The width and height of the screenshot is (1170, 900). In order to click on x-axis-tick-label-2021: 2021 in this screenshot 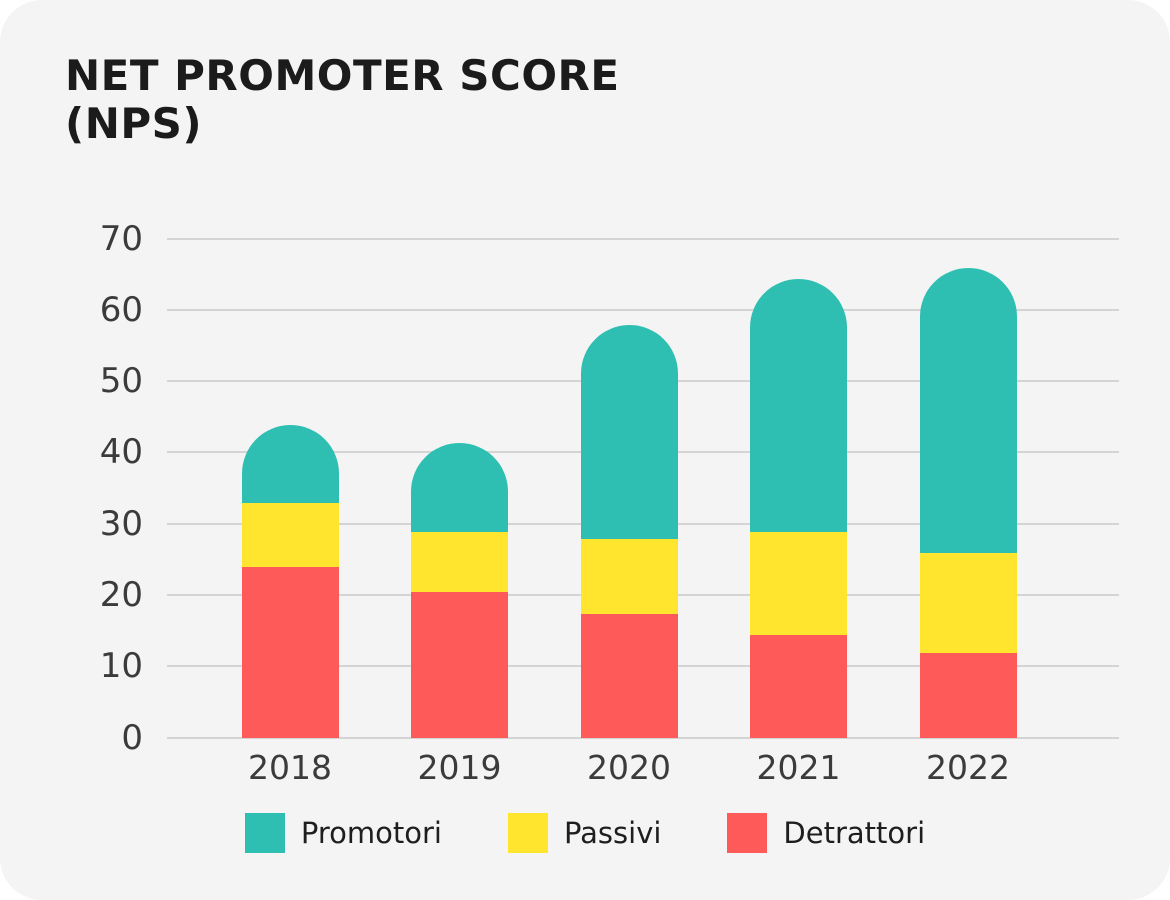, I will do `click(798, 767)`.